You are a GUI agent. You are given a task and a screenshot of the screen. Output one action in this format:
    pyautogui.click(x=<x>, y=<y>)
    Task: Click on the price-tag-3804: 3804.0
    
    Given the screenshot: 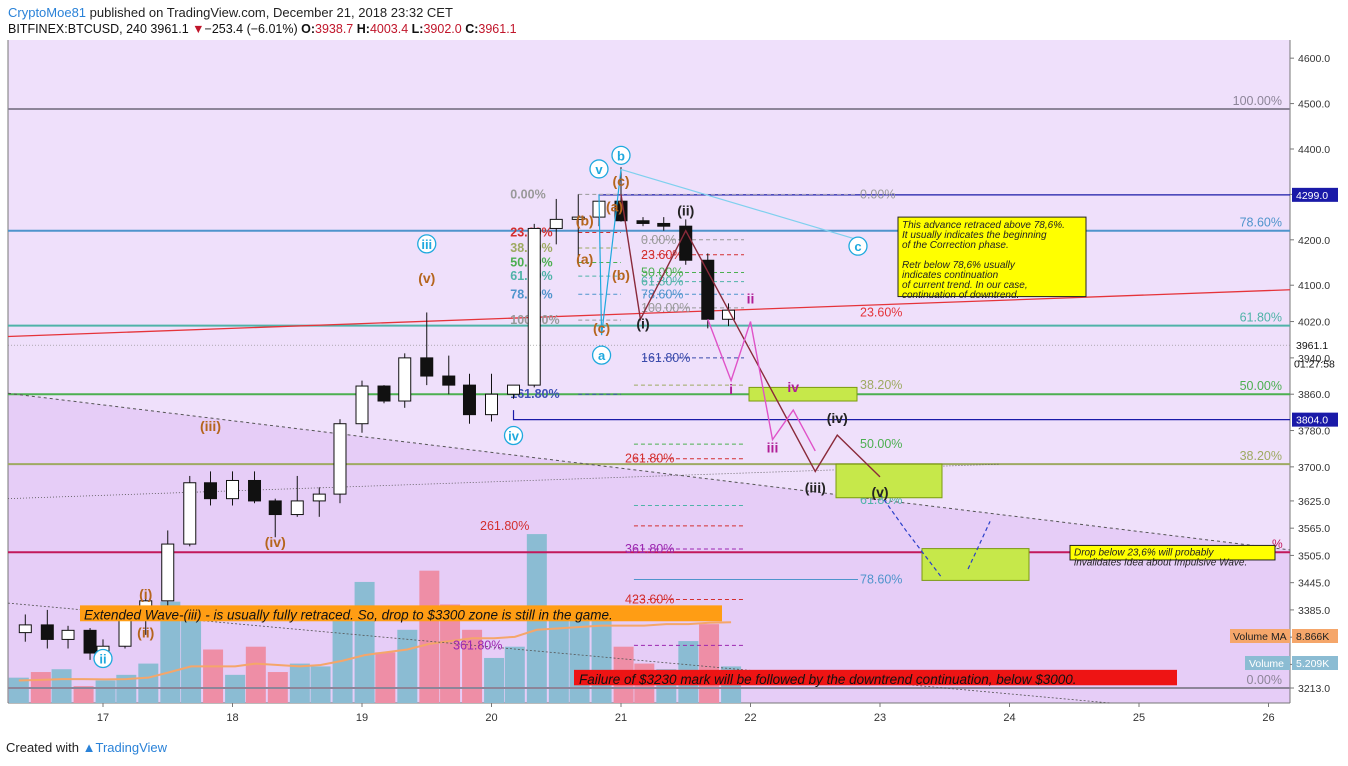 What is the action you would take?
    pyautogui.click(x=1312, y=421)
    